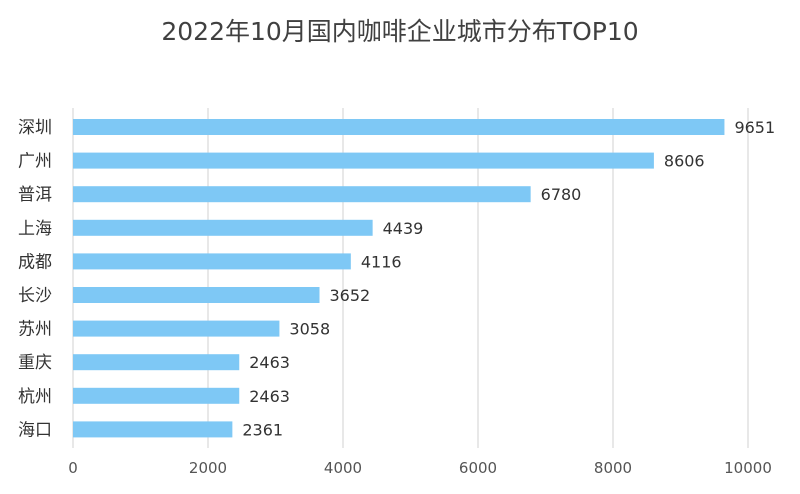 This screenshot has height=494, width=800. What do you see at coordinates (400, 31) in the screenshot?
I see `chart-title: 2022年10月国内咖啡企业城市分布TOP10` at bounding box center [400, 31].